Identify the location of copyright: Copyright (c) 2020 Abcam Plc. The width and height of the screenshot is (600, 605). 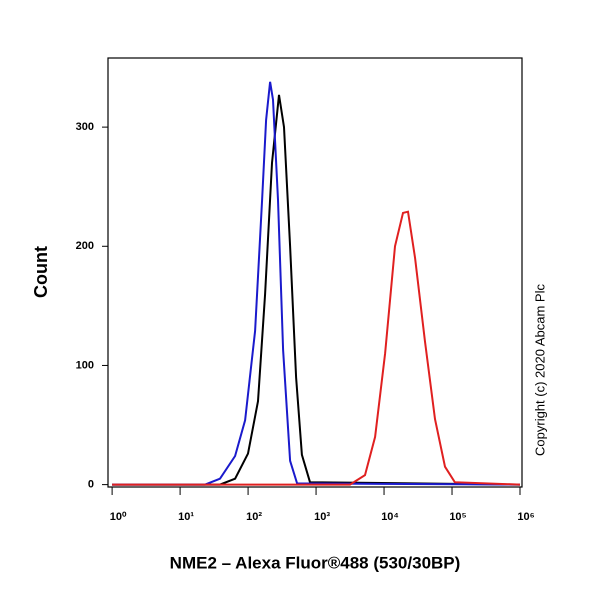
(539, 370).